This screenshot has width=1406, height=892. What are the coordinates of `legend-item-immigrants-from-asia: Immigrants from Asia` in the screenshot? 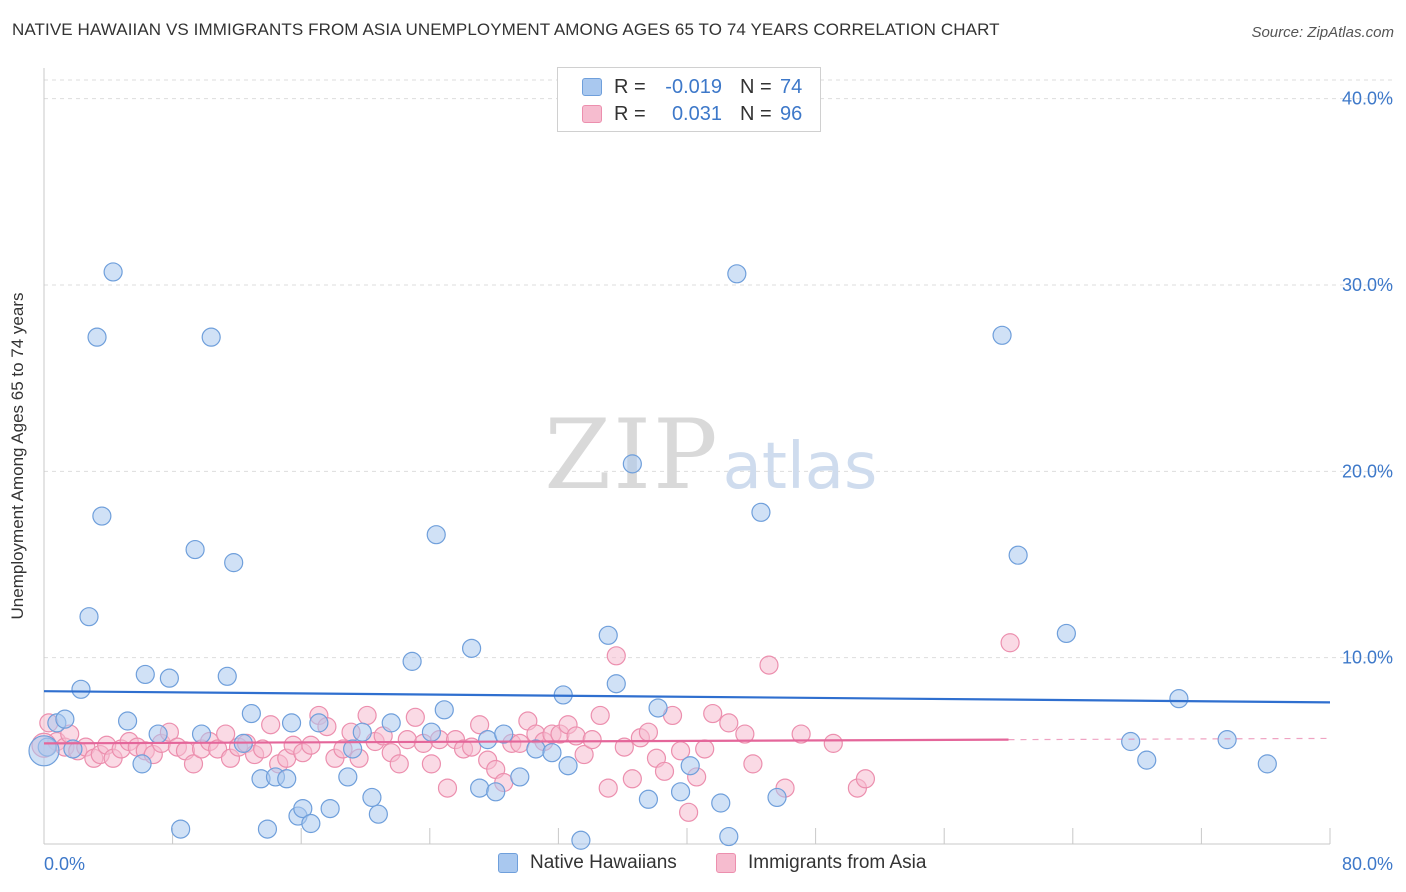 It's located at (821, 863).